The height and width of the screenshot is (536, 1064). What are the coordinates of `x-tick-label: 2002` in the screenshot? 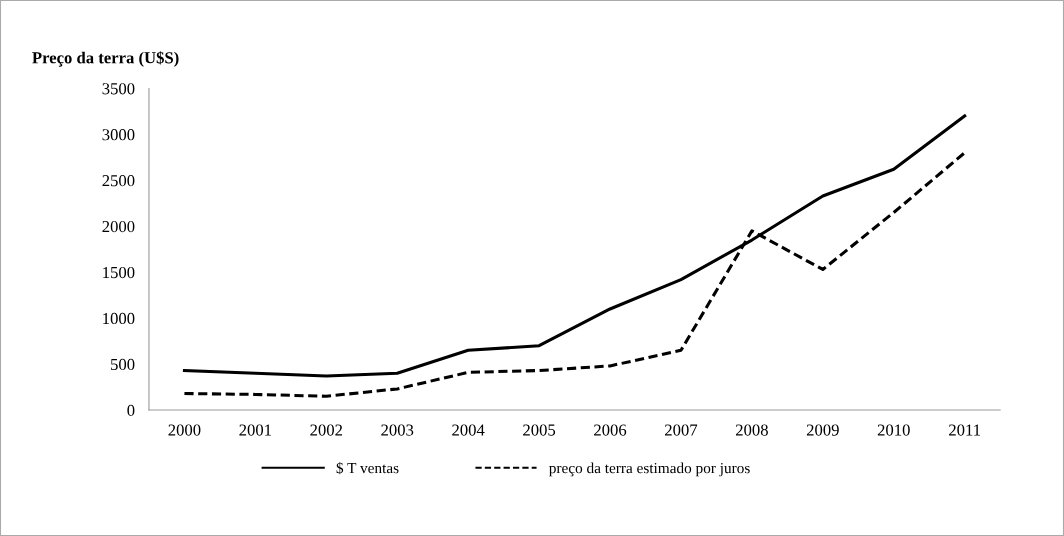 It's located at (326, 430).